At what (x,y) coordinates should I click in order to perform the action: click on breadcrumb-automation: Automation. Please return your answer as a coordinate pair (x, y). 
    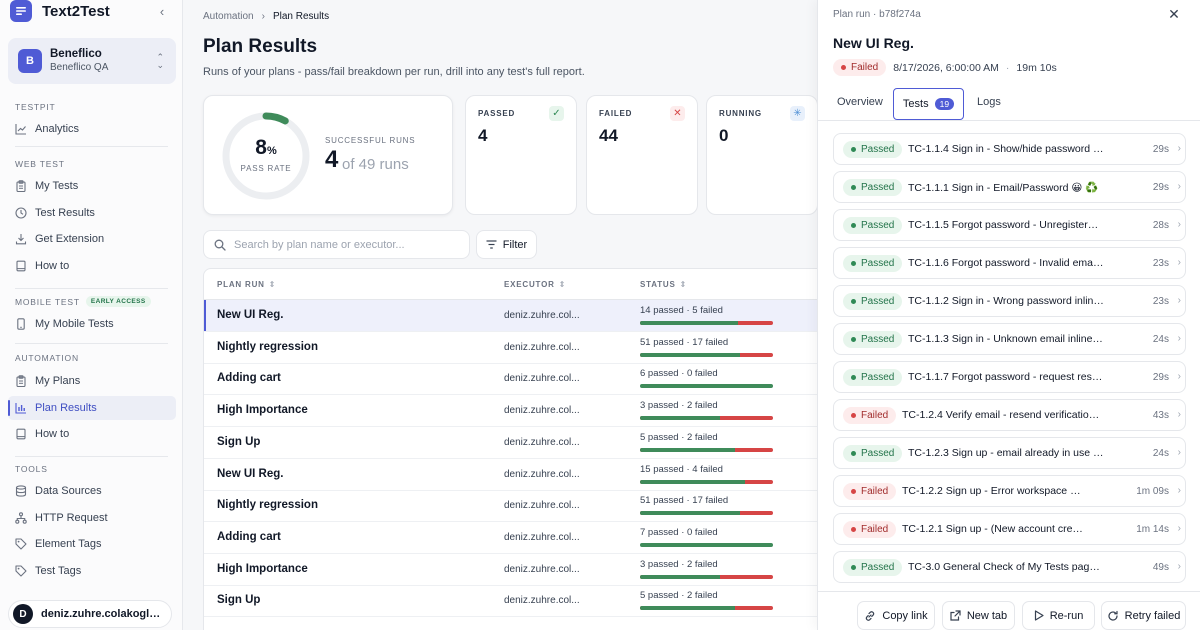
    Looking at the image, I should click on (228, 16).